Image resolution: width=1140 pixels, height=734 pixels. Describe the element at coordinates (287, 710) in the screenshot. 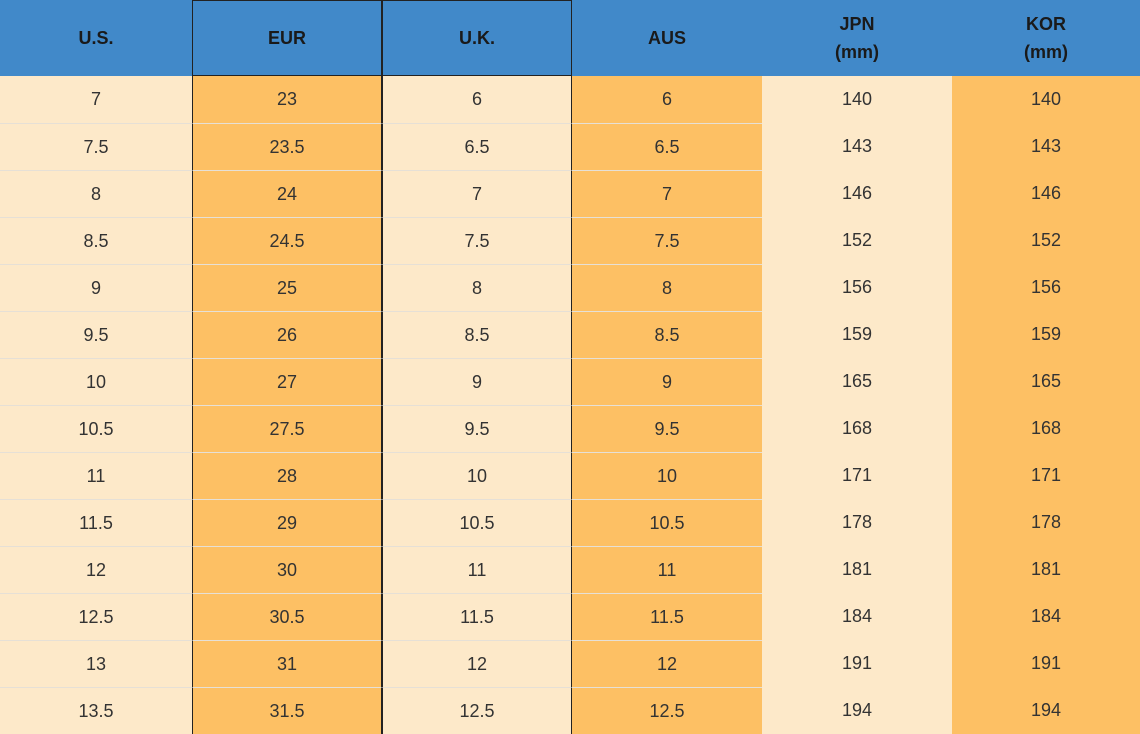

I see `table-cell: 31.5` at that location.